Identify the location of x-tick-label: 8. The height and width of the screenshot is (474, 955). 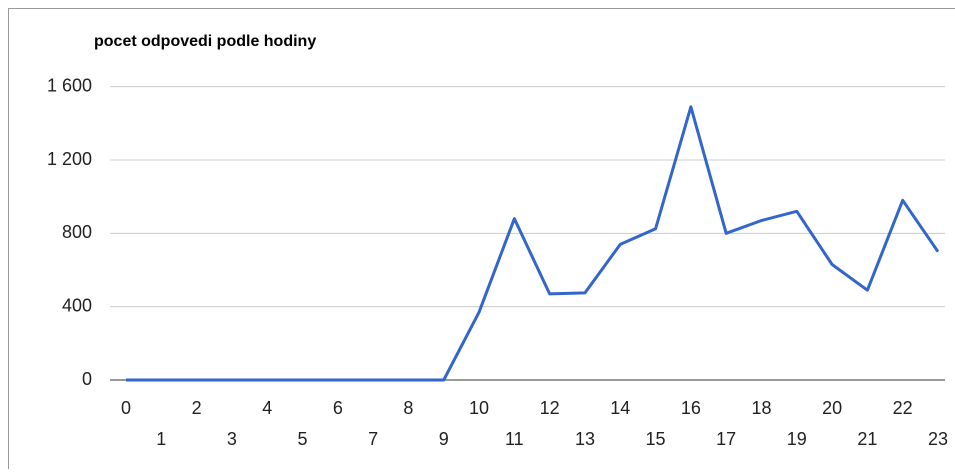
(408, 408).